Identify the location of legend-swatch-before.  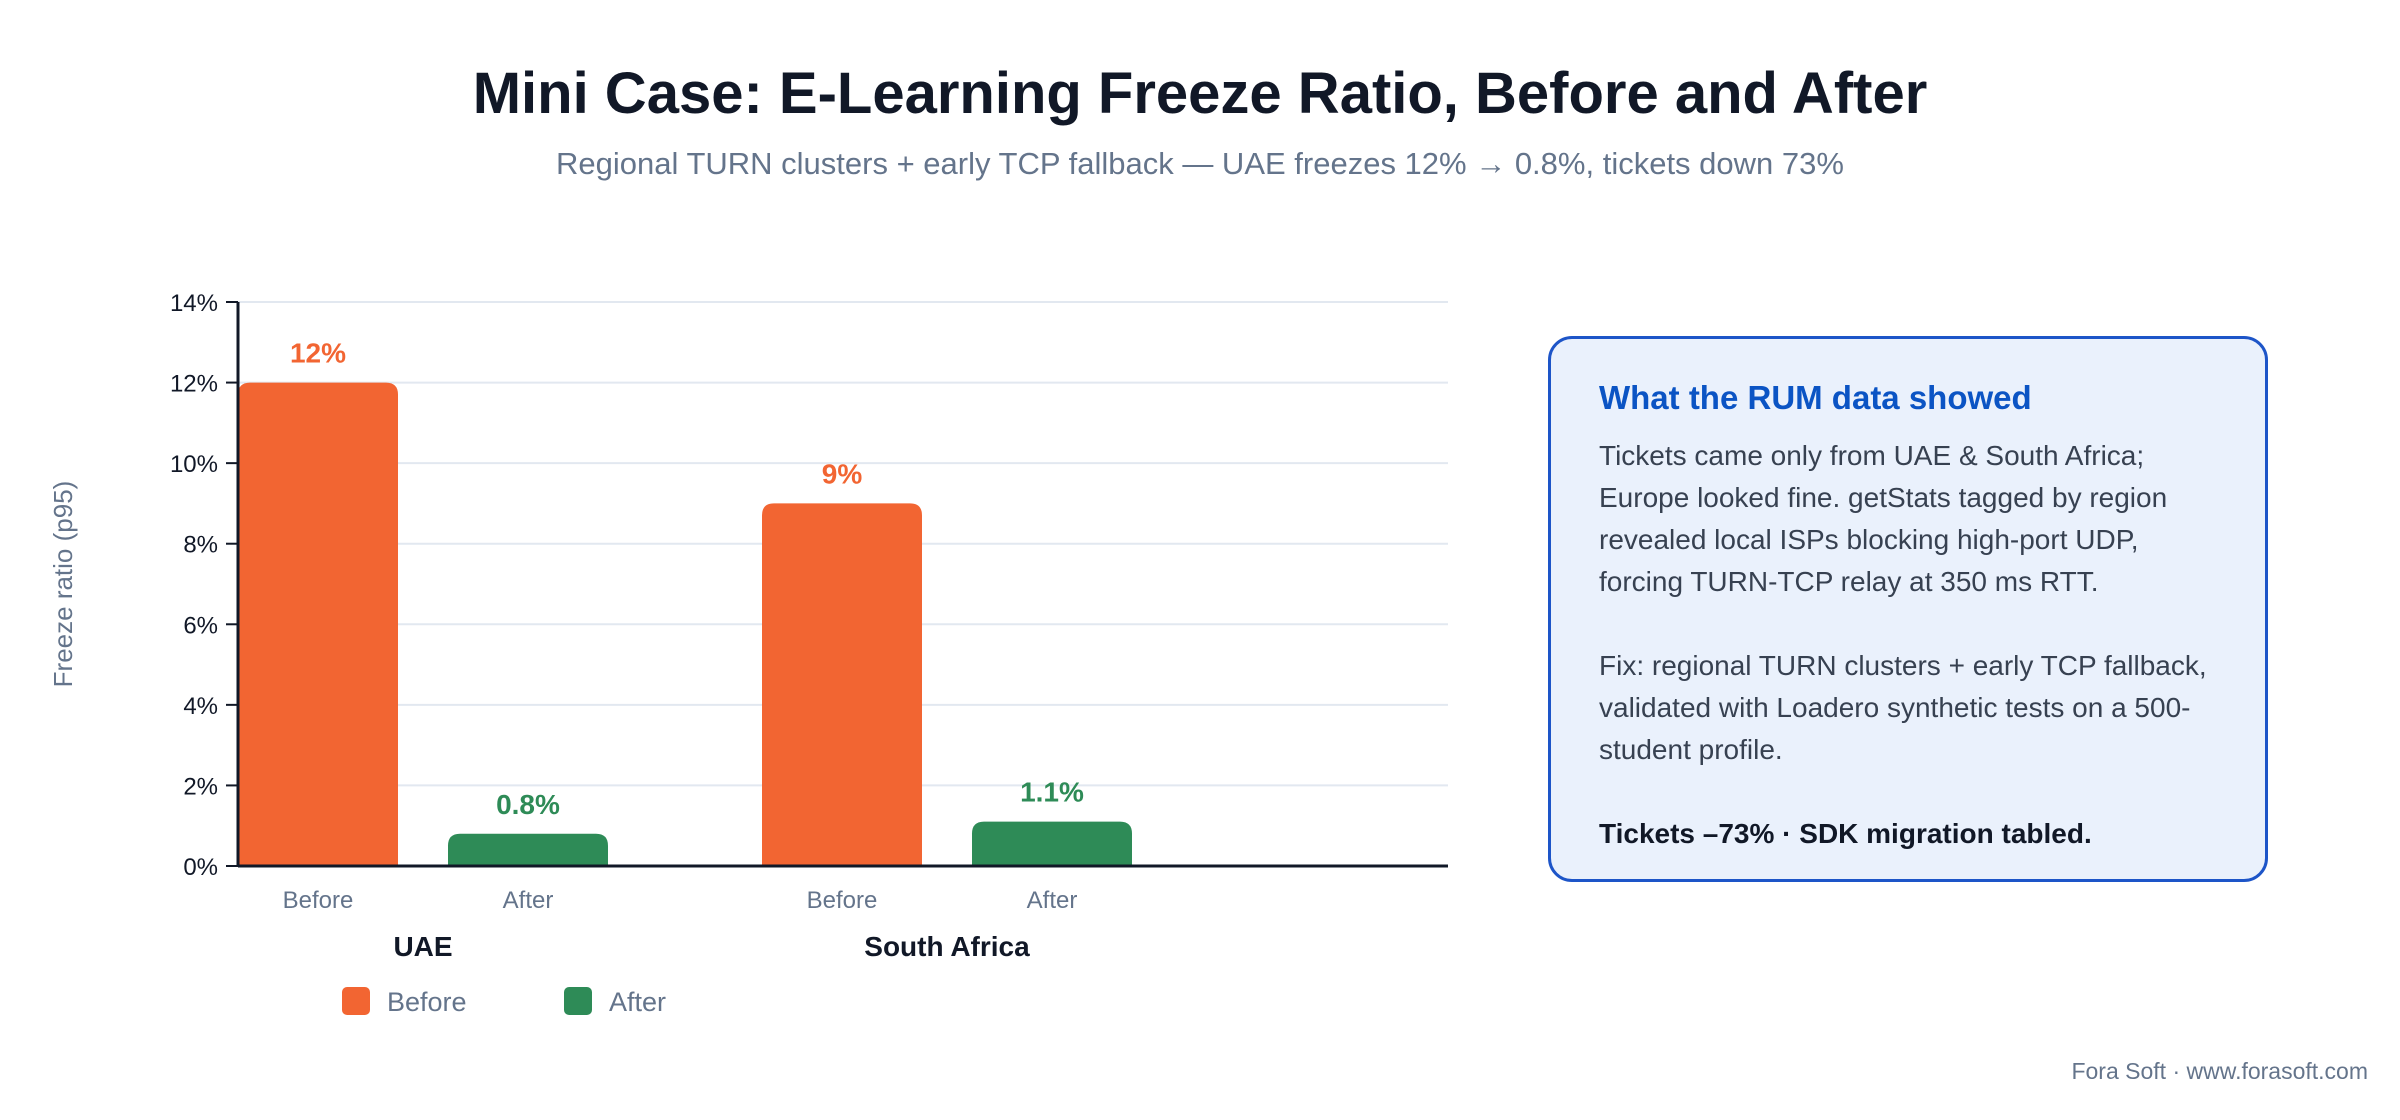
(356, 1001).